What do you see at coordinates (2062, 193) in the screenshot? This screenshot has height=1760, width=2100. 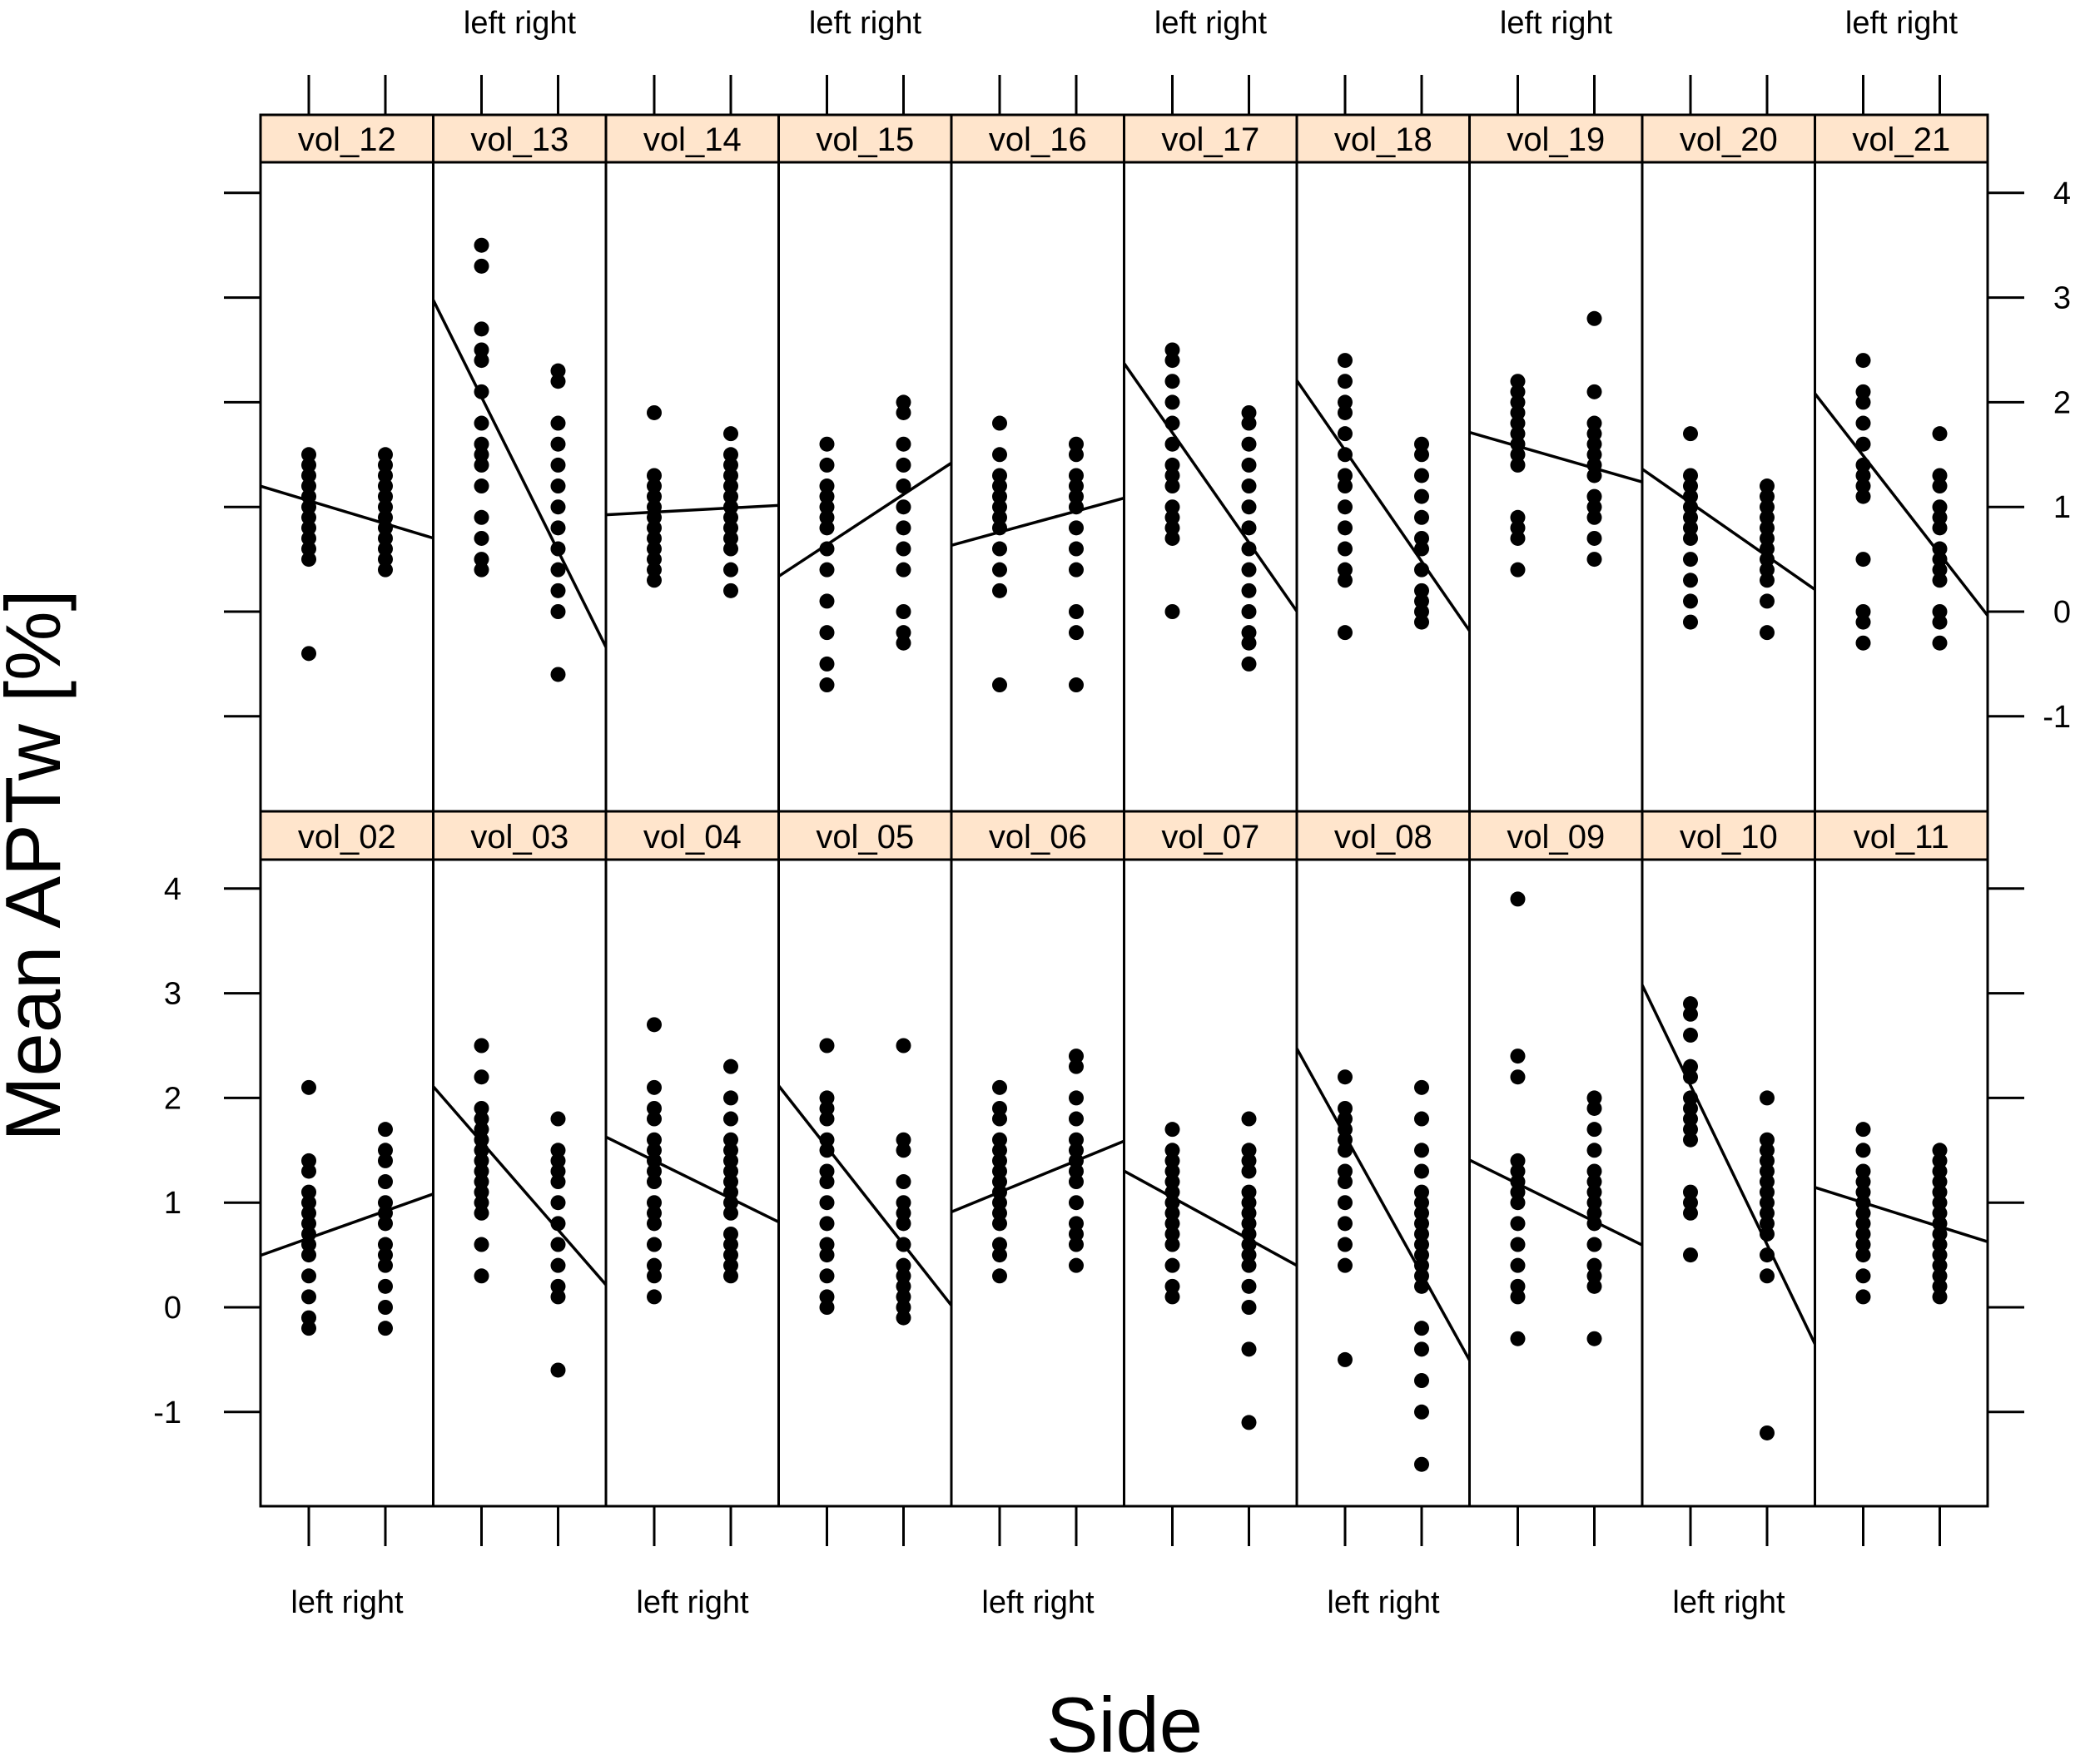 I see `y-tick-label-right: 4` at bounding box center [2062, 193].